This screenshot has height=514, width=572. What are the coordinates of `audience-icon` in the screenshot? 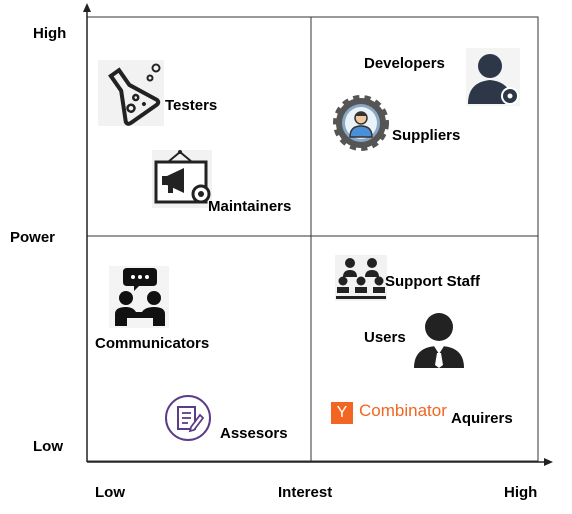 It's located at (361, 278).